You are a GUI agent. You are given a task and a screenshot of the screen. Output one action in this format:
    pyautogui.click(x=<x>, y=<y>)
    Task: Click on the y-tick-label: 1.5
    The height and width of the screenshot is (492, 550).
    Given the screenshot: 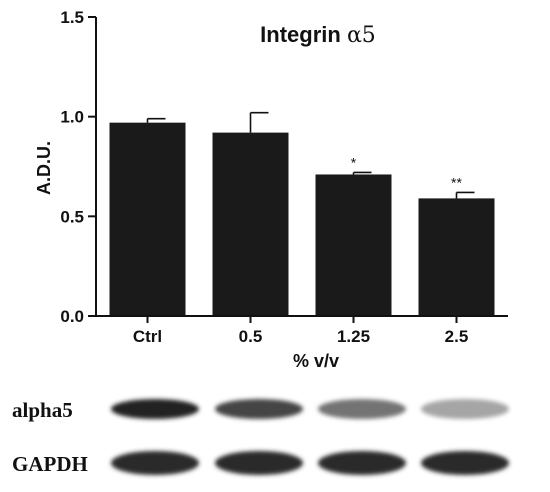 What is the action you would take?
    pyautogui.click(x=72, y=17)
    